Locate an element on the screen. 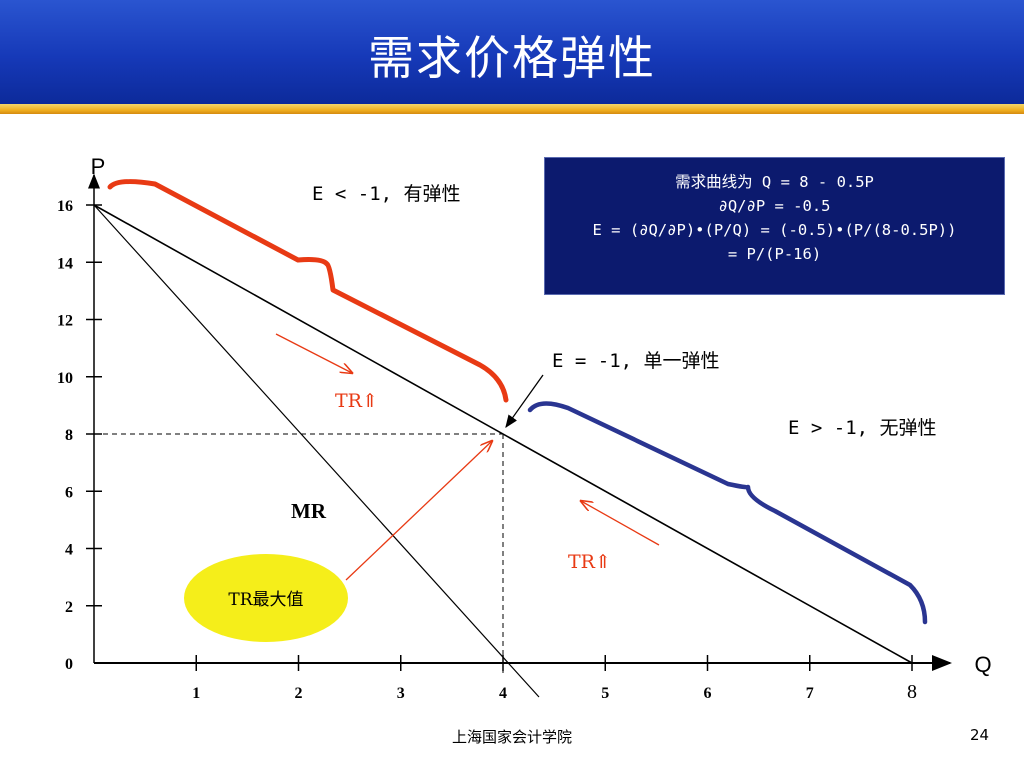  x-tick-label: 5 is located at coordinates (605, 693).